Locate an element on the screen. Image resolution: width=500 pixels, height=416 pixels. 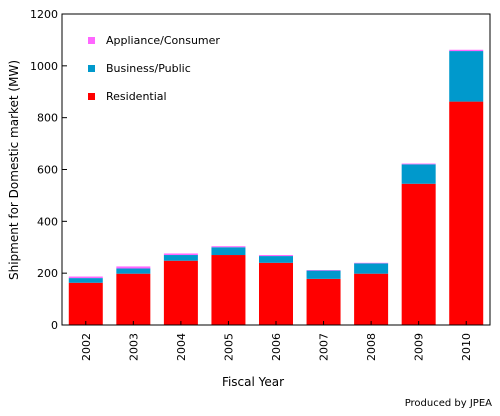
x-axis: 2002 2003 2004 2005 2006 2007 2008 2009 2010 is located at coordinates (276, 341).